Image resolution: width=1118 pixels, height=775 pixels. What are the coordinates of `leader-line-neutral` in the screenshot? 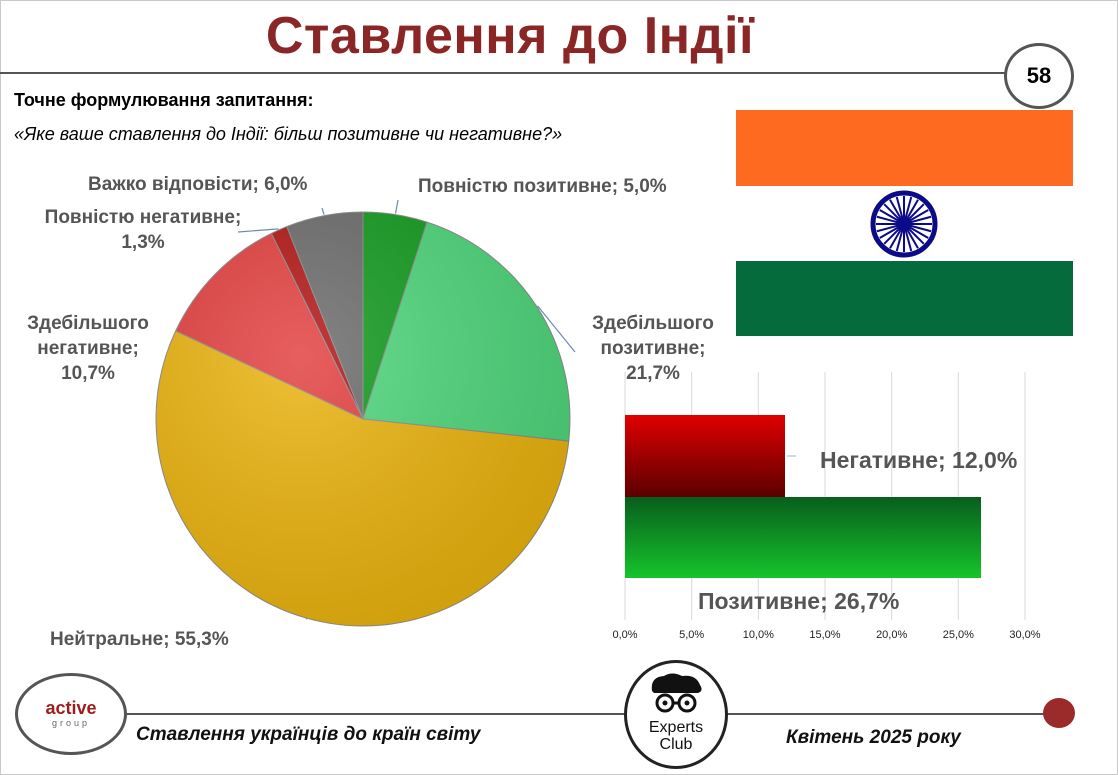 It's located at (306, 618).